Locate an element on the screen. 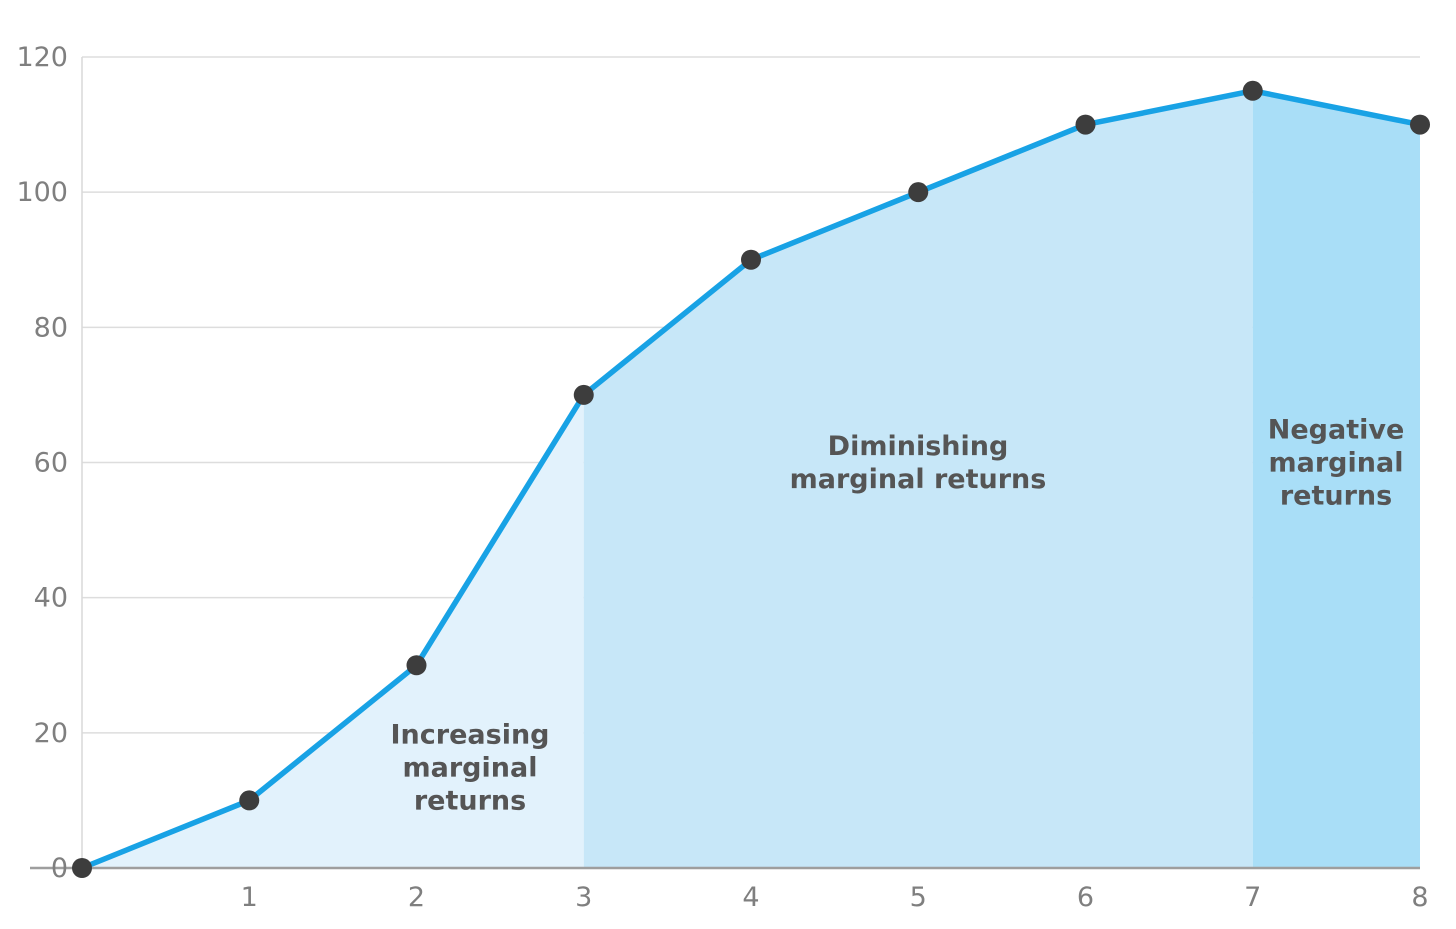 Image resolution: width=1456 pixels, height=929 pixels. y-tick-label-120: 120 is located at coordinates (42, 57).